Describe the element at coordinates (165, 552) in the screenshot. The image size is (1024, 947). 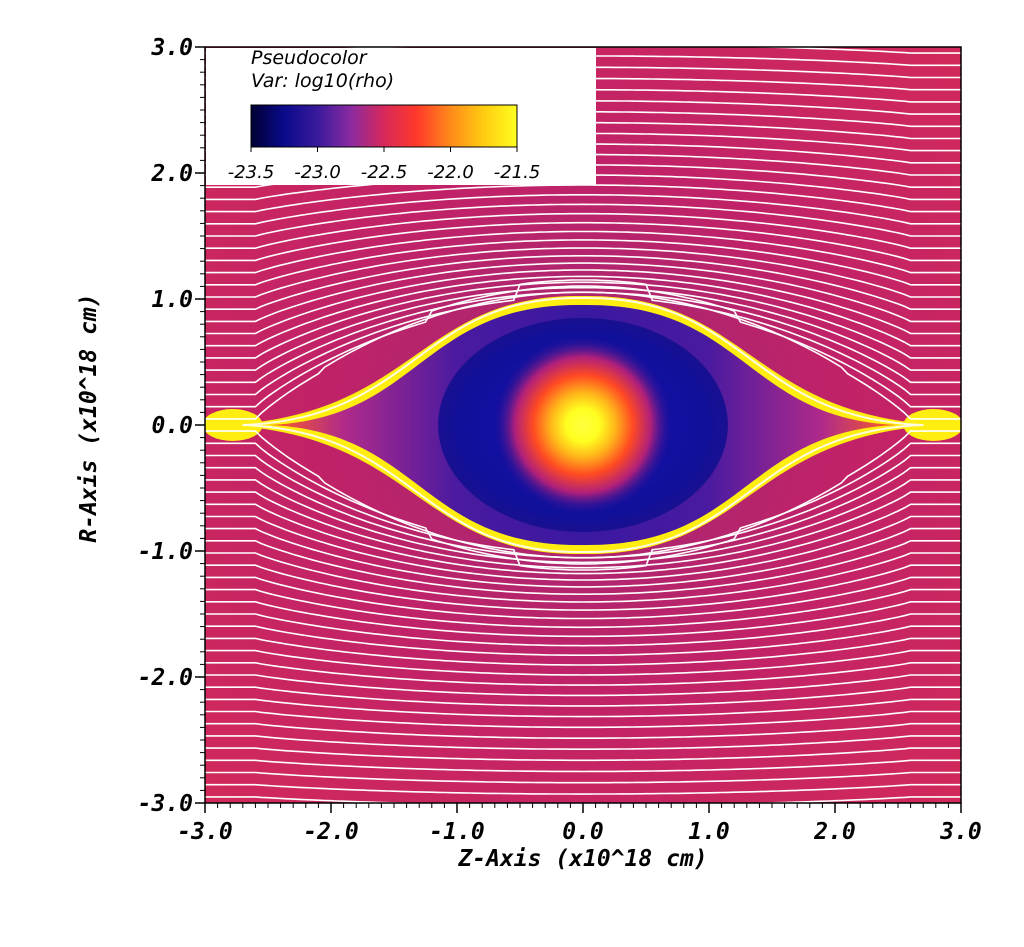
I see `y-tick-label: -1.0` at that location.